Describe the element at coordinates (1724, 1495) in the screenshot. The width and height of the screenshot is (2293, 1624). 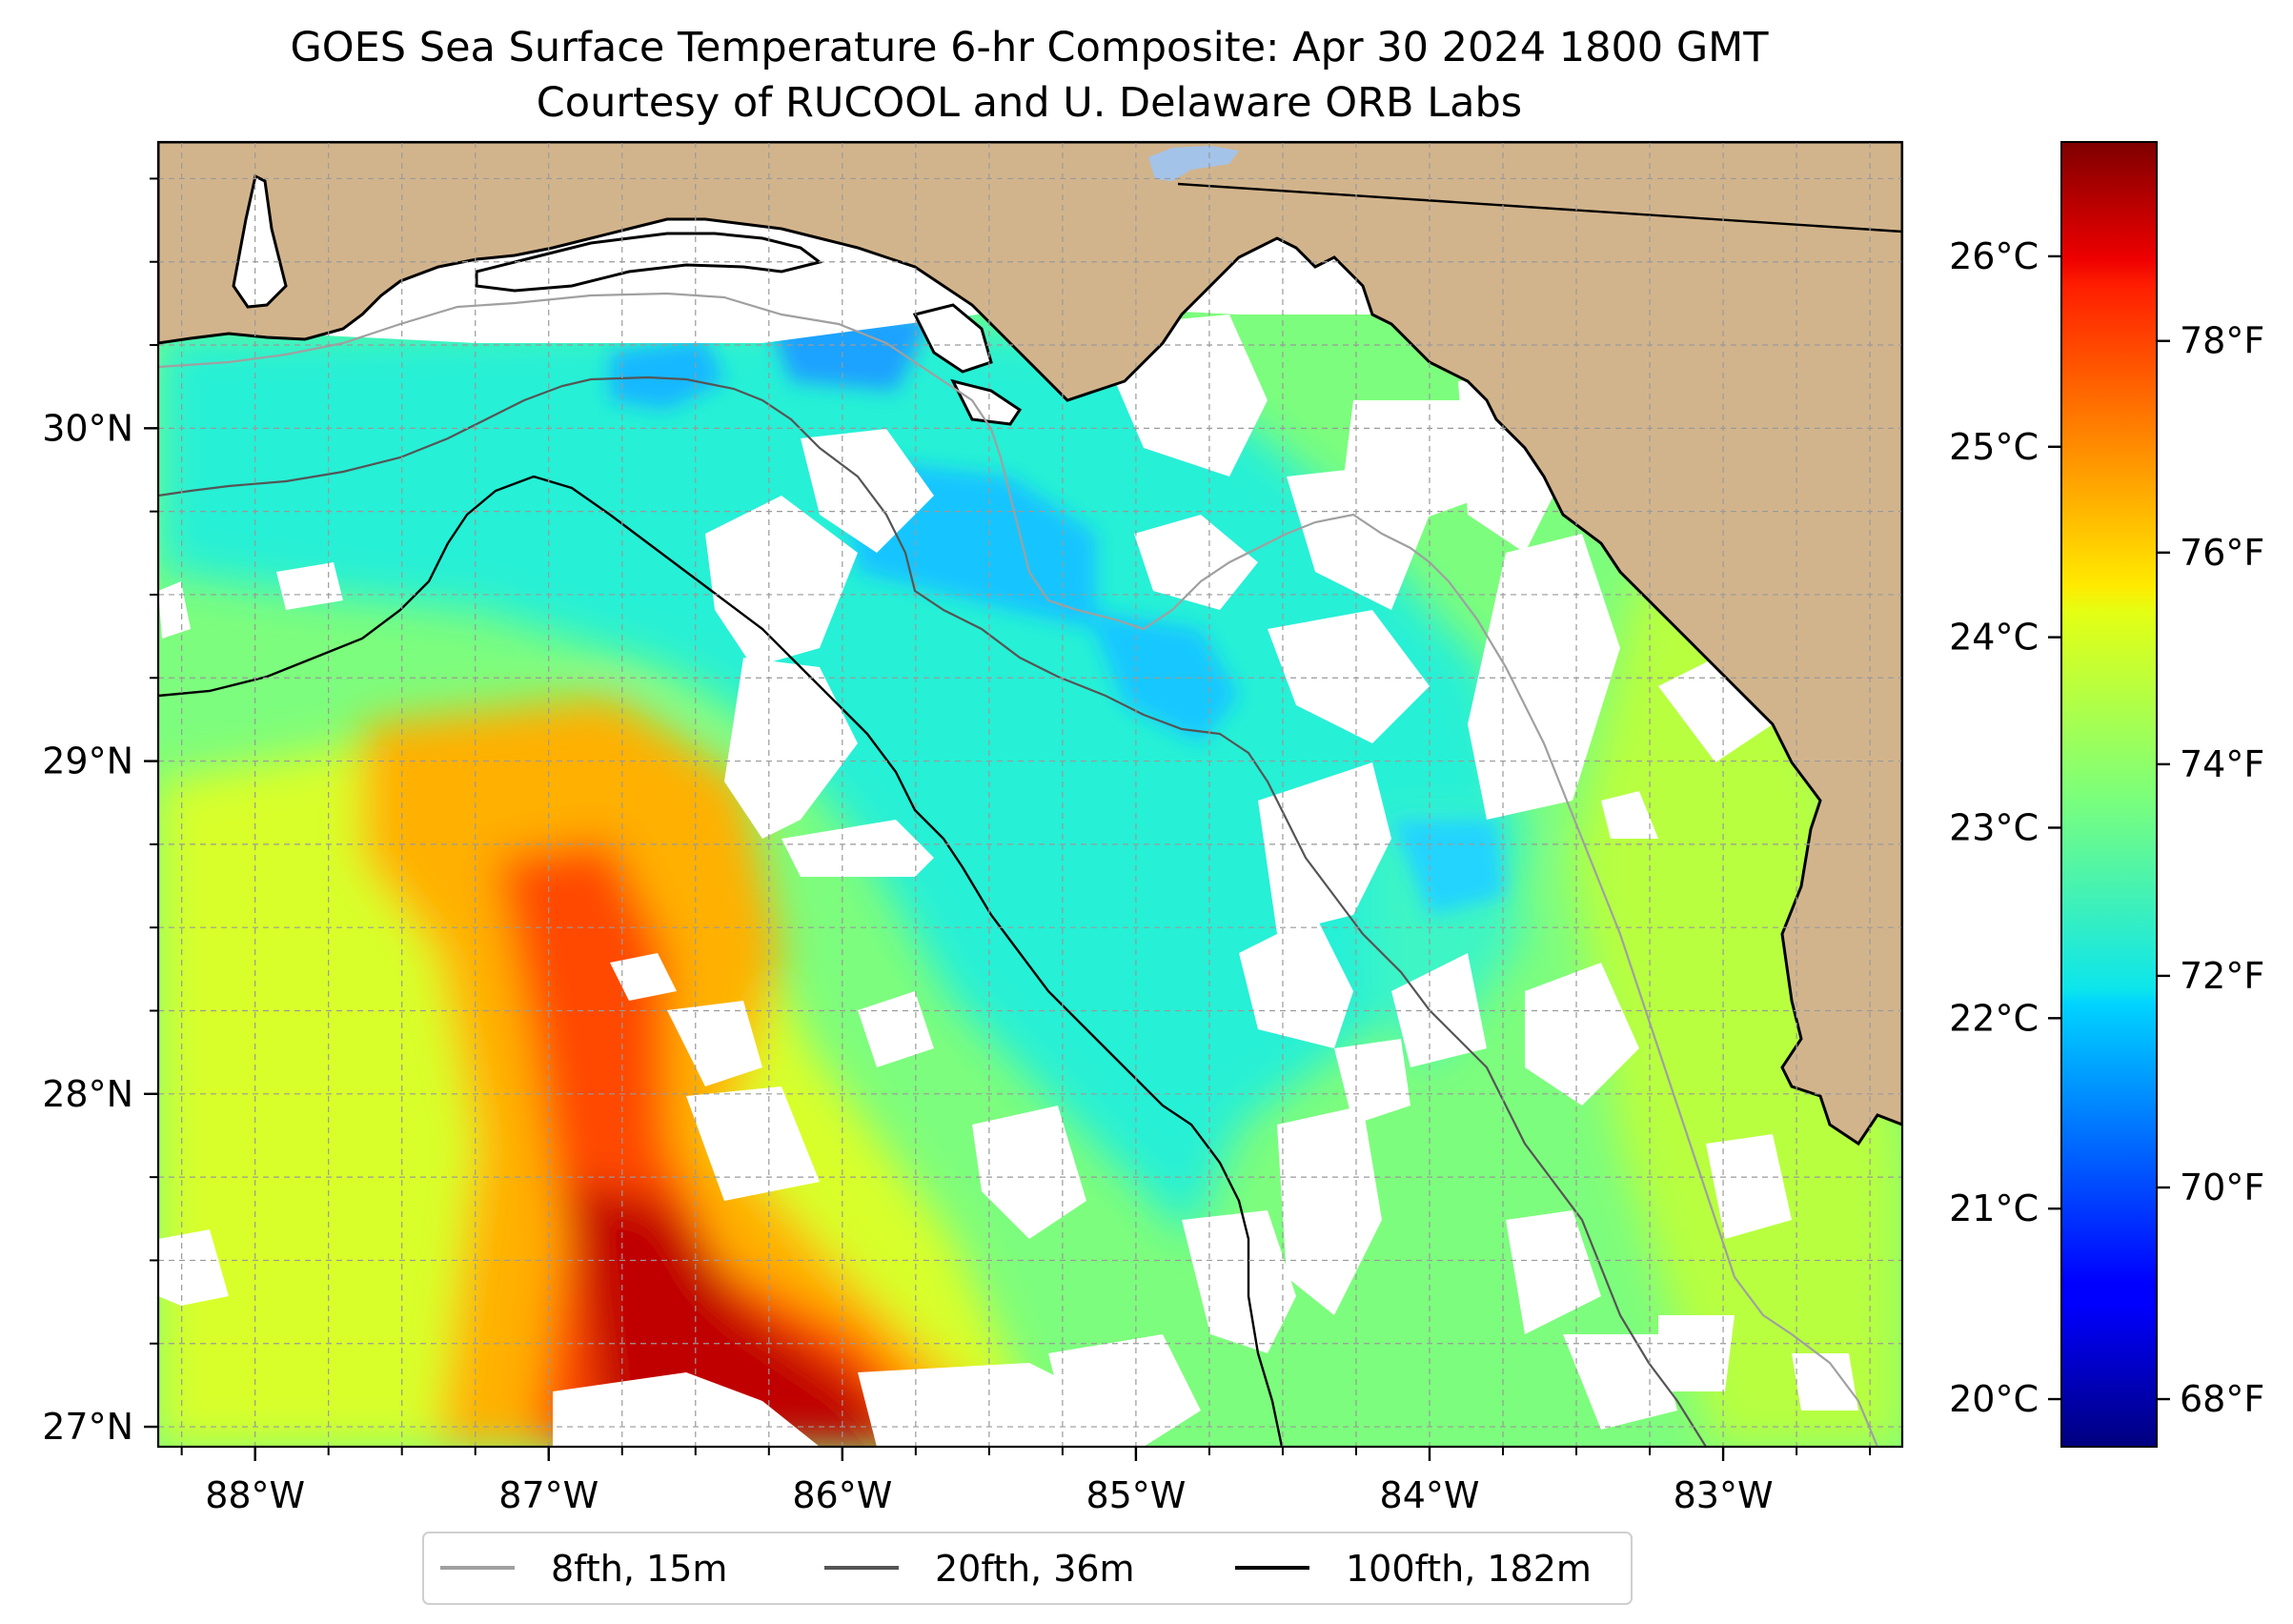
I see `lon-tick-label-5: 83°W` at that location.